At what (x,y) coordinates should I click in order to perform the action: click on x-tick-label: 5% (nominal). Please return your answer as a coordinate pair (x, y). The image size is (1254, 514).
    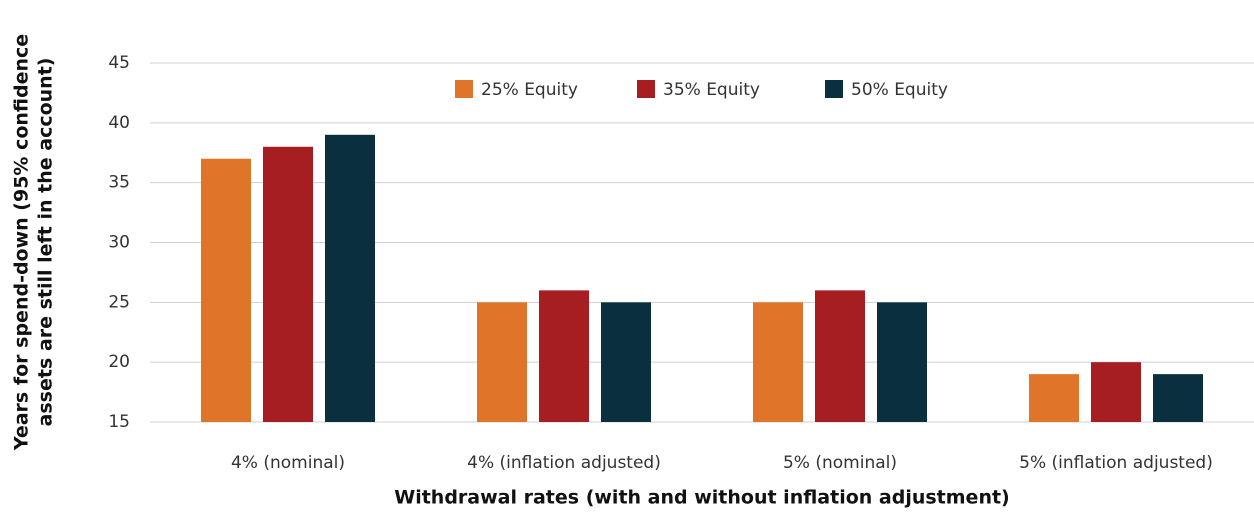
    Looking at the image, I should click on (840, 463).